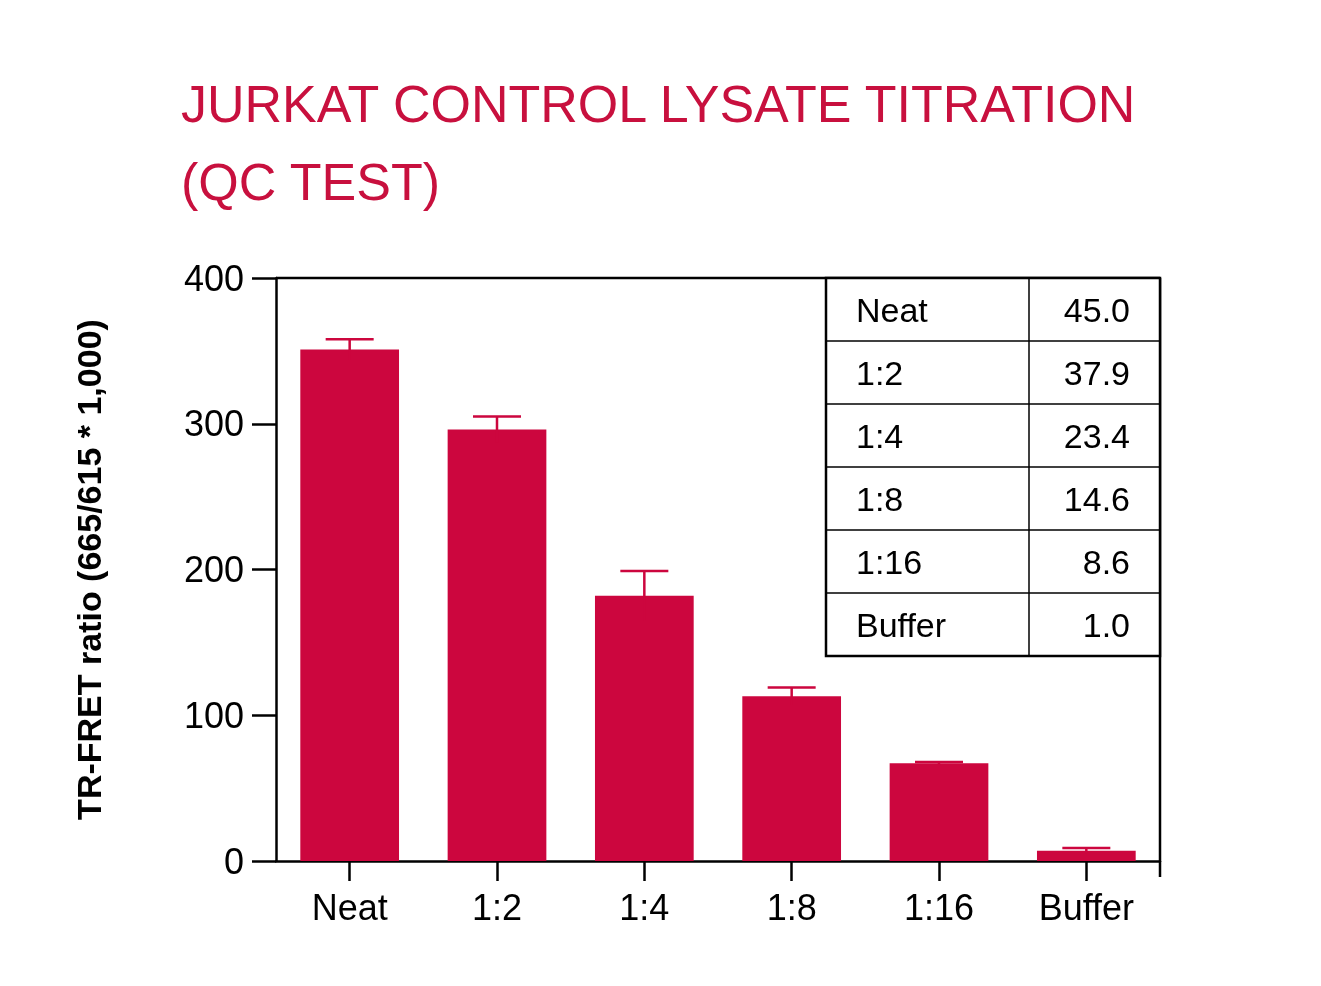  Describe the element at coordinates (892, 309) in the screenshot. I see `annotation: Neat` at that location.